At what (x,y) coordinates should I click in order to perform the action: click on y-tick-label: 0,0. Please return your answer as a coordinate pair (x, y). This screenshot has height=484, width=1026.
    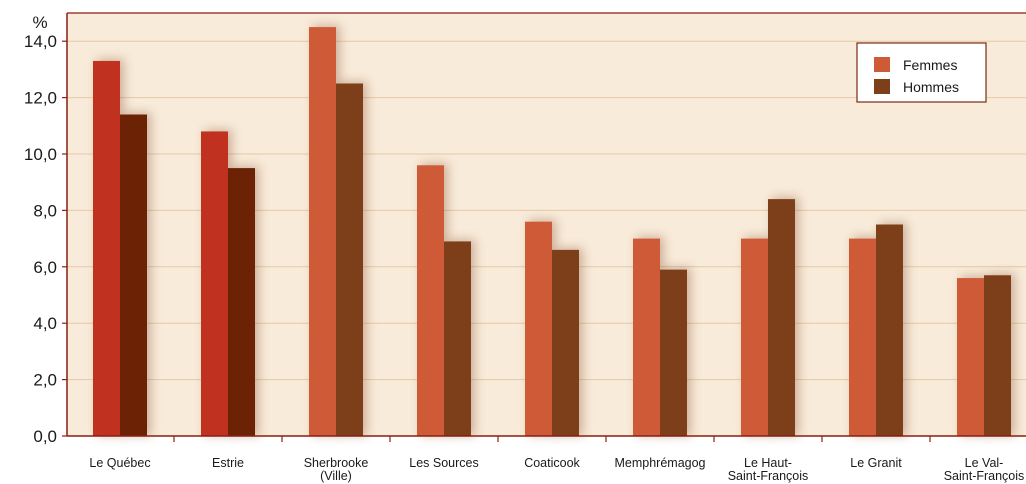
    Looking at the image, I should click on (45, 436).